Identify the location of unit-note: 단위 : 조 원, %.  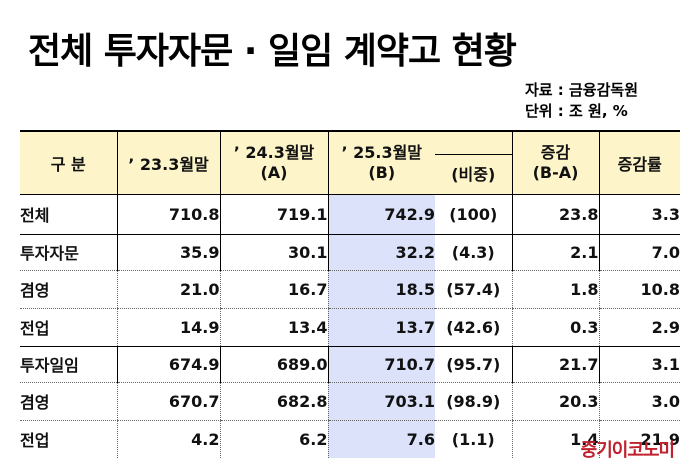
(576, 111).